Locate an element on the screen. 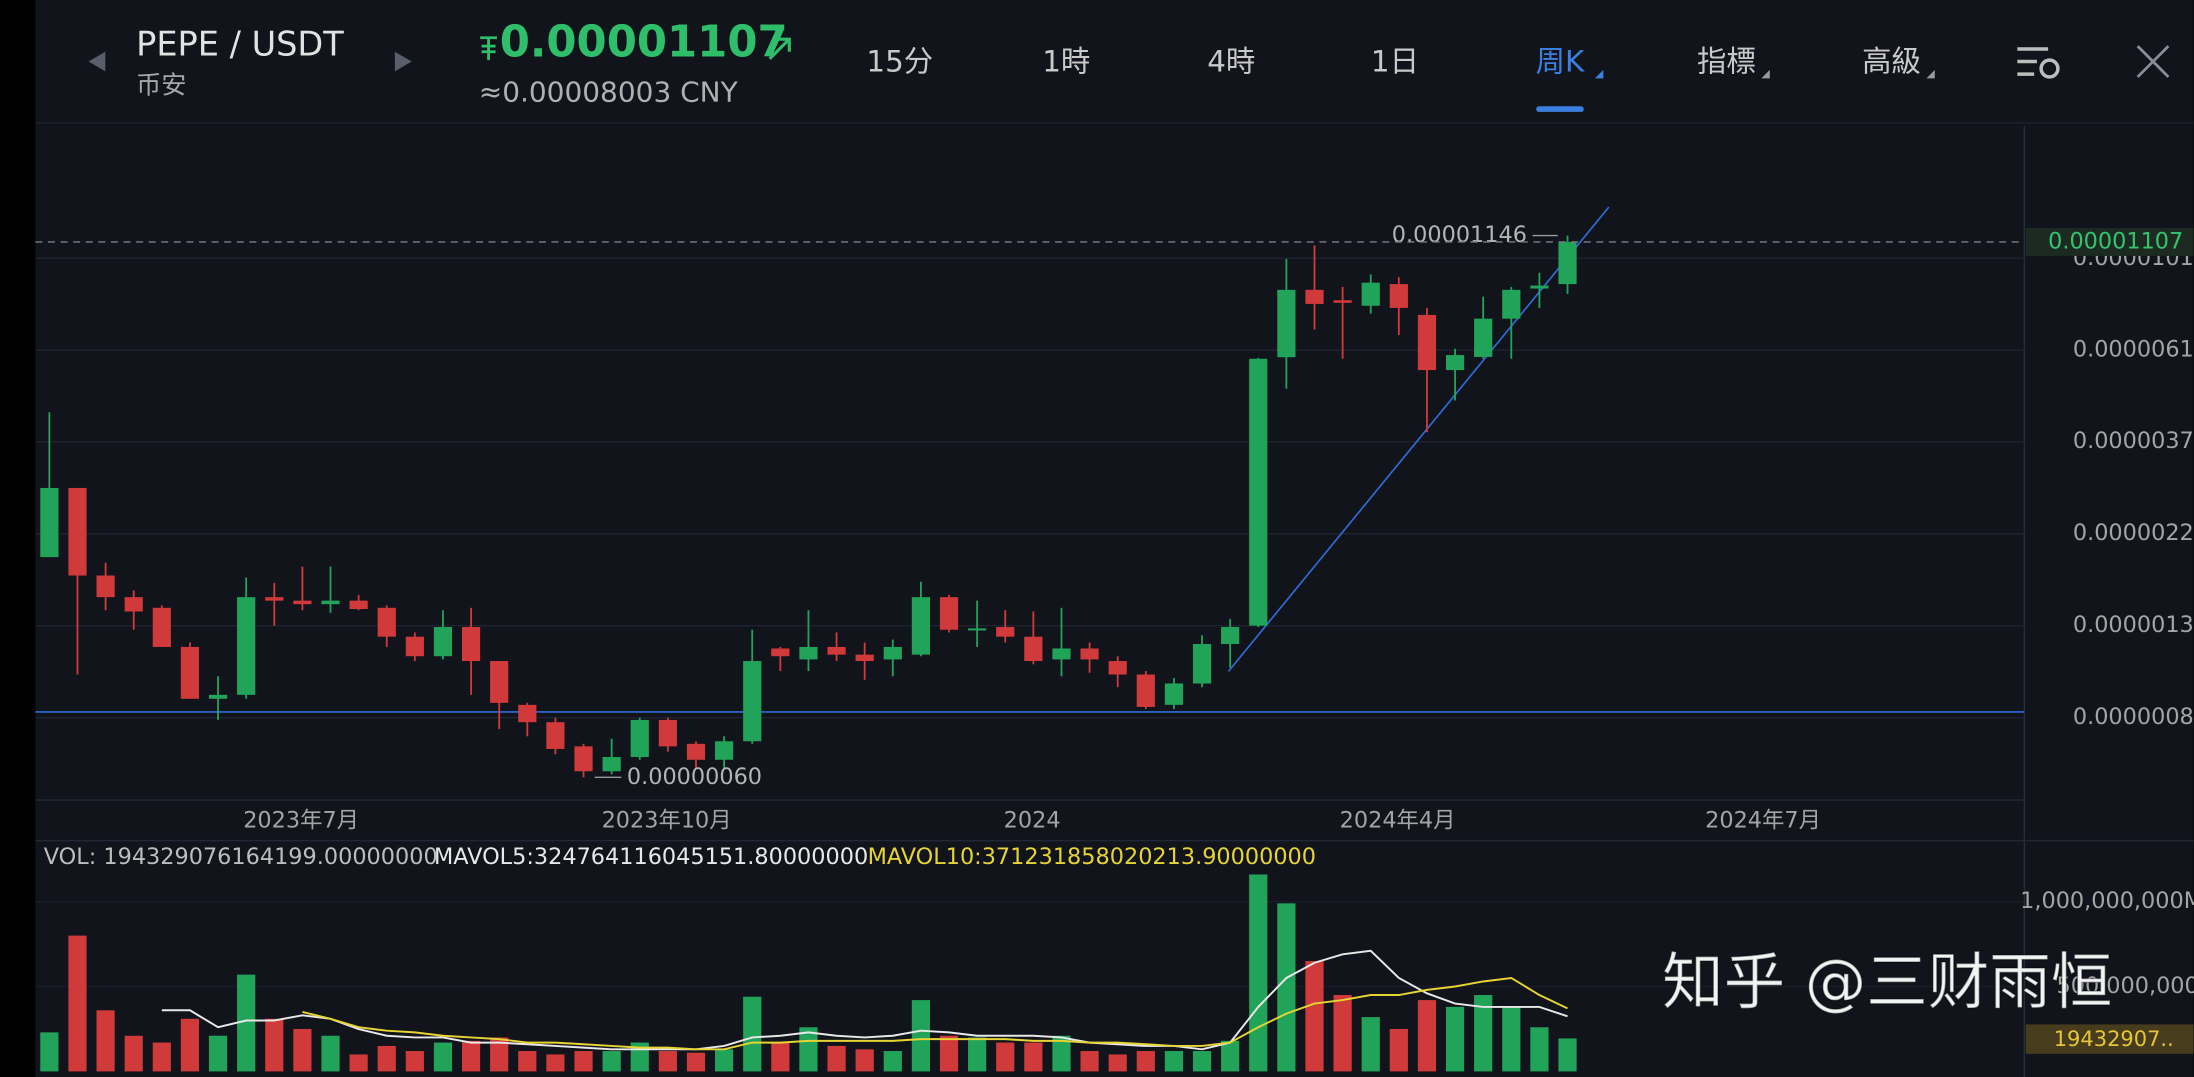 The width and height of the screenshot is (2194, 1077). tab: 1時 is located at coordinates (1066, 61).